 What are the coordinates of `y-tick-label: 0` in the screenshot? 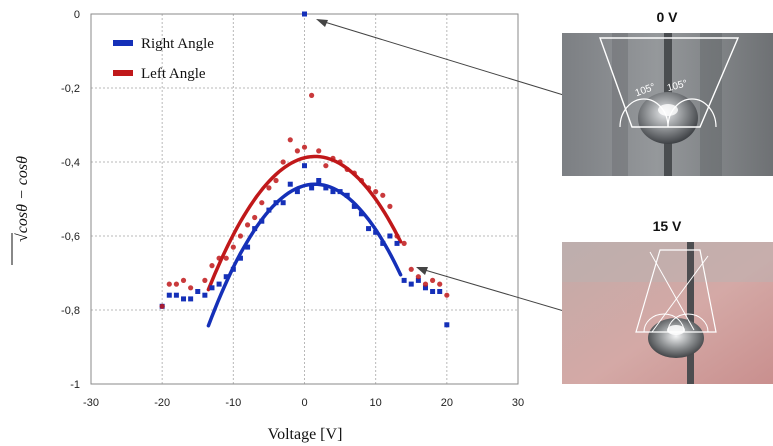 It's located at (77, 15).